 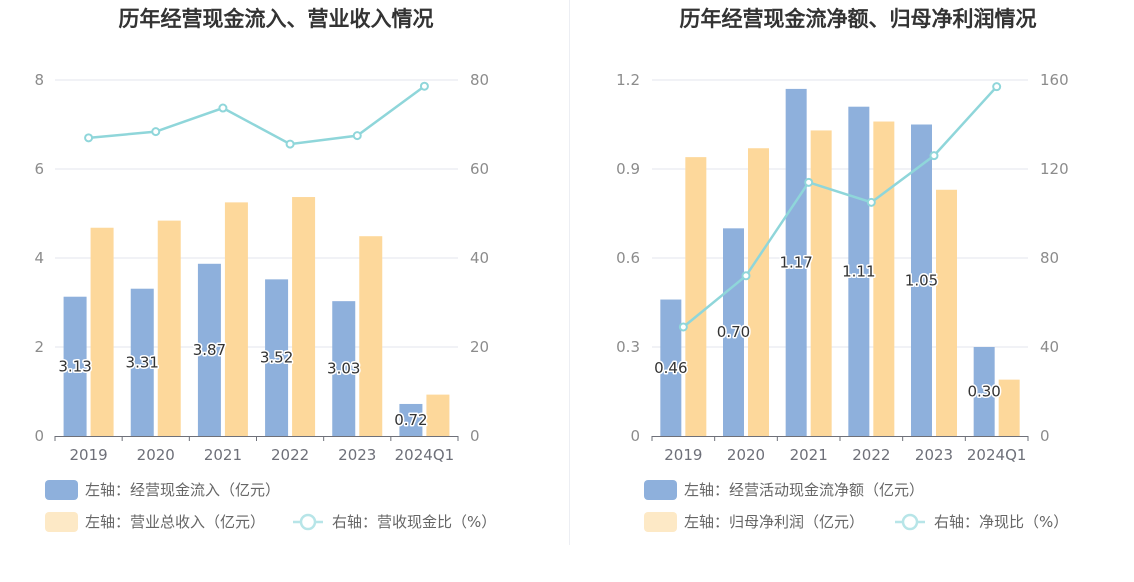 I want to click on bar-data-label: 1.17, so click(x=795, y=262).